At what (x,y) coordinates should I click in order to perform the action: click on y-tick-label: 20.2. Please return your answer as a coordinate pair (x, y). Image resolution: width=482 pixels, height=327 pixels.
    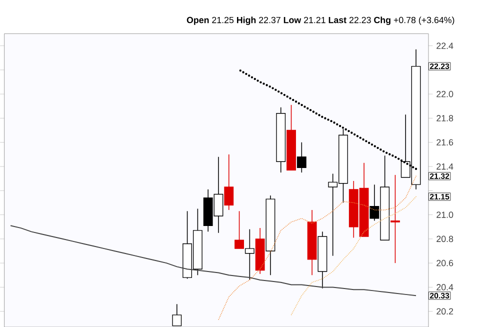
    Looking at the image, I should click on (445, 311).